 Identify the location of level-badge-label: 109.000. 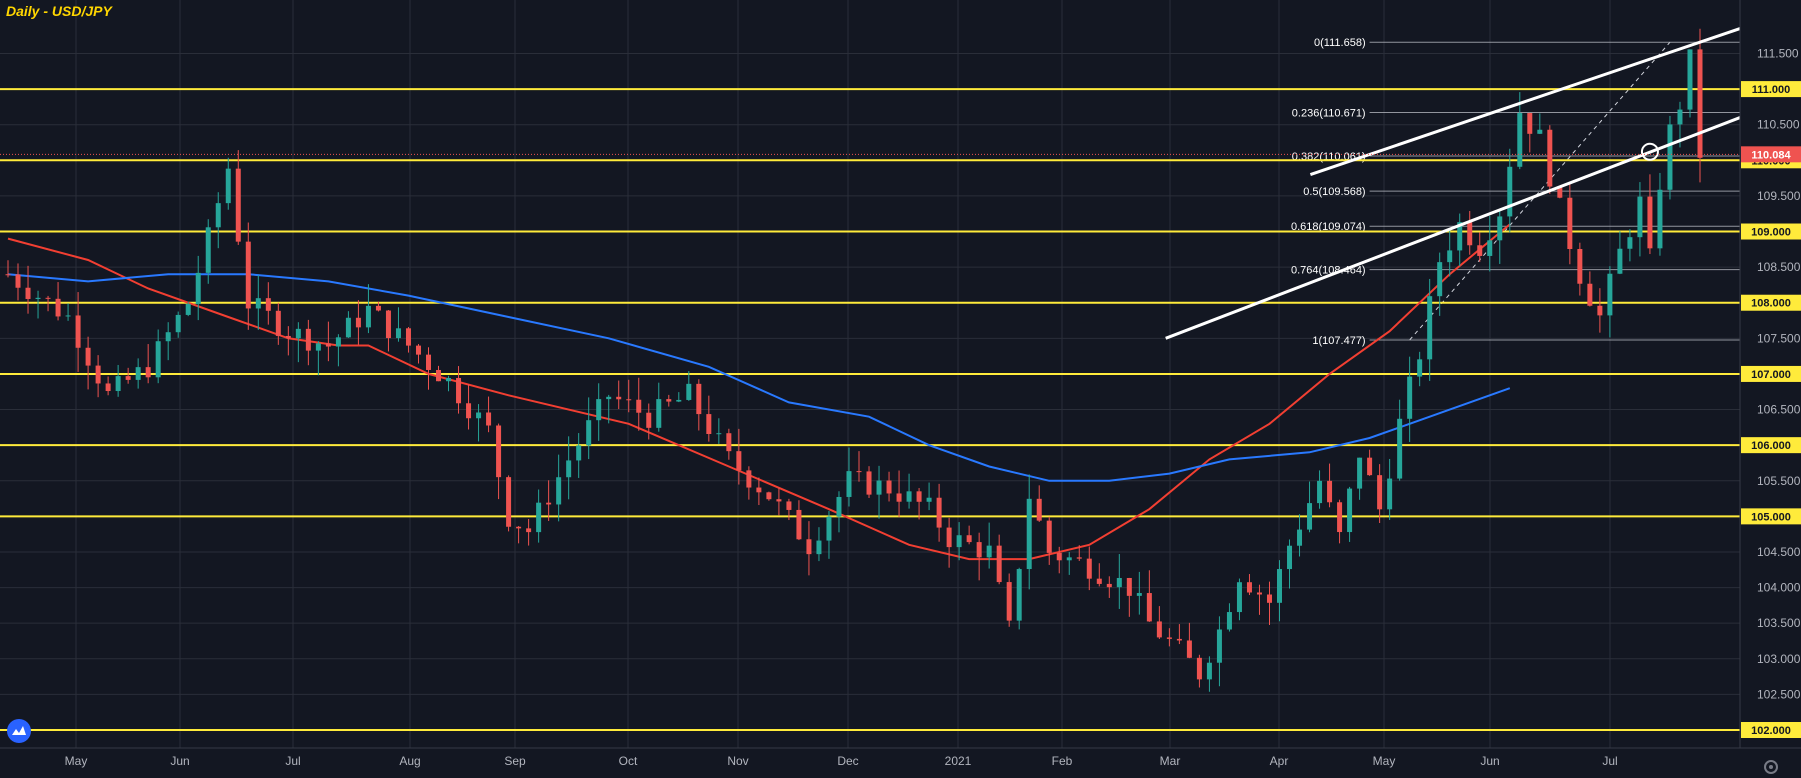
(1771, 233).